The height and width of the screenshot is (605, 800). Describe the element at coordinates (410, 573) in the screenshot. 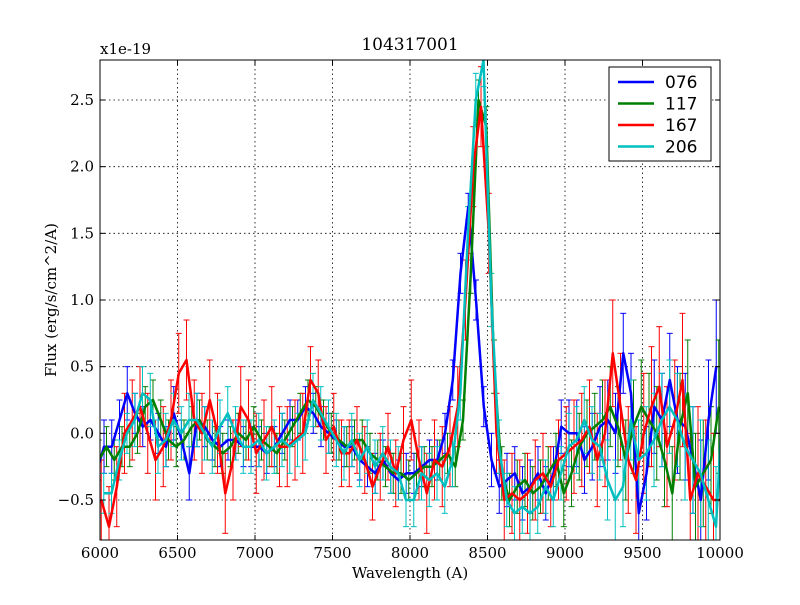

I see `x-axis-label: Wavelength (A)` at that location.